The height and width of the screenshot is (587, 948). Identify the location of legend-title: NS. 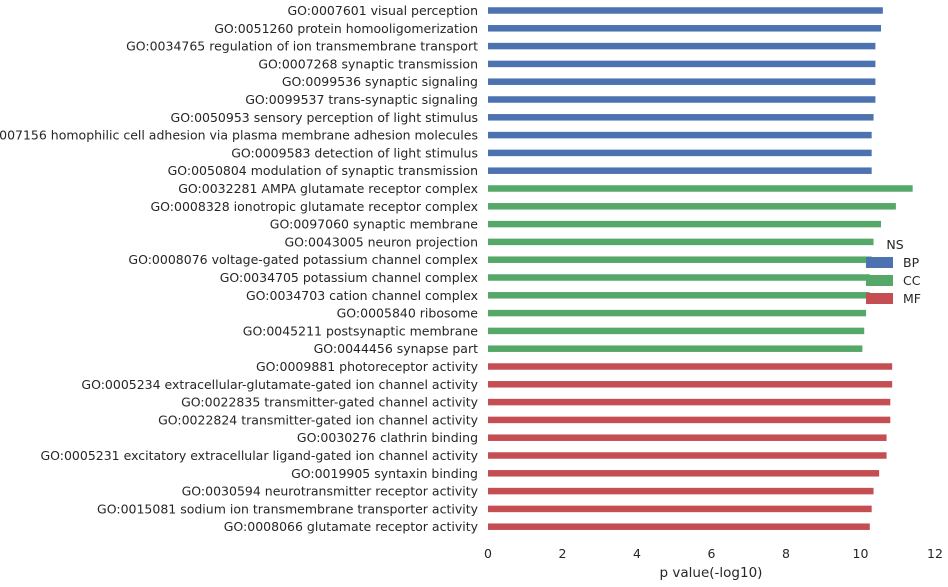
(894, 244).